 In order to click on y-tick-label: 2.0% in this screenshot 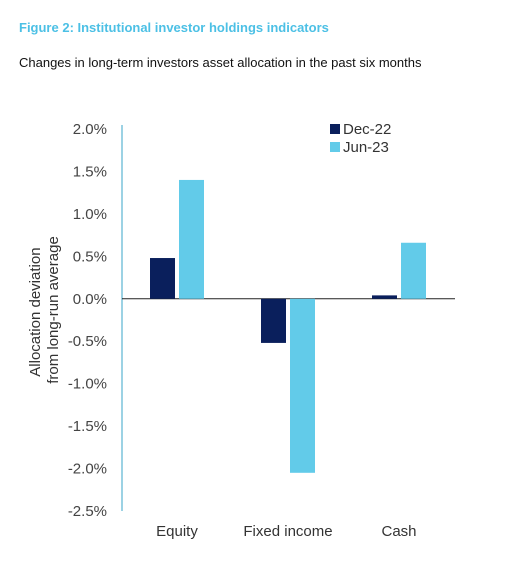, I will do `click(90, 129)`.